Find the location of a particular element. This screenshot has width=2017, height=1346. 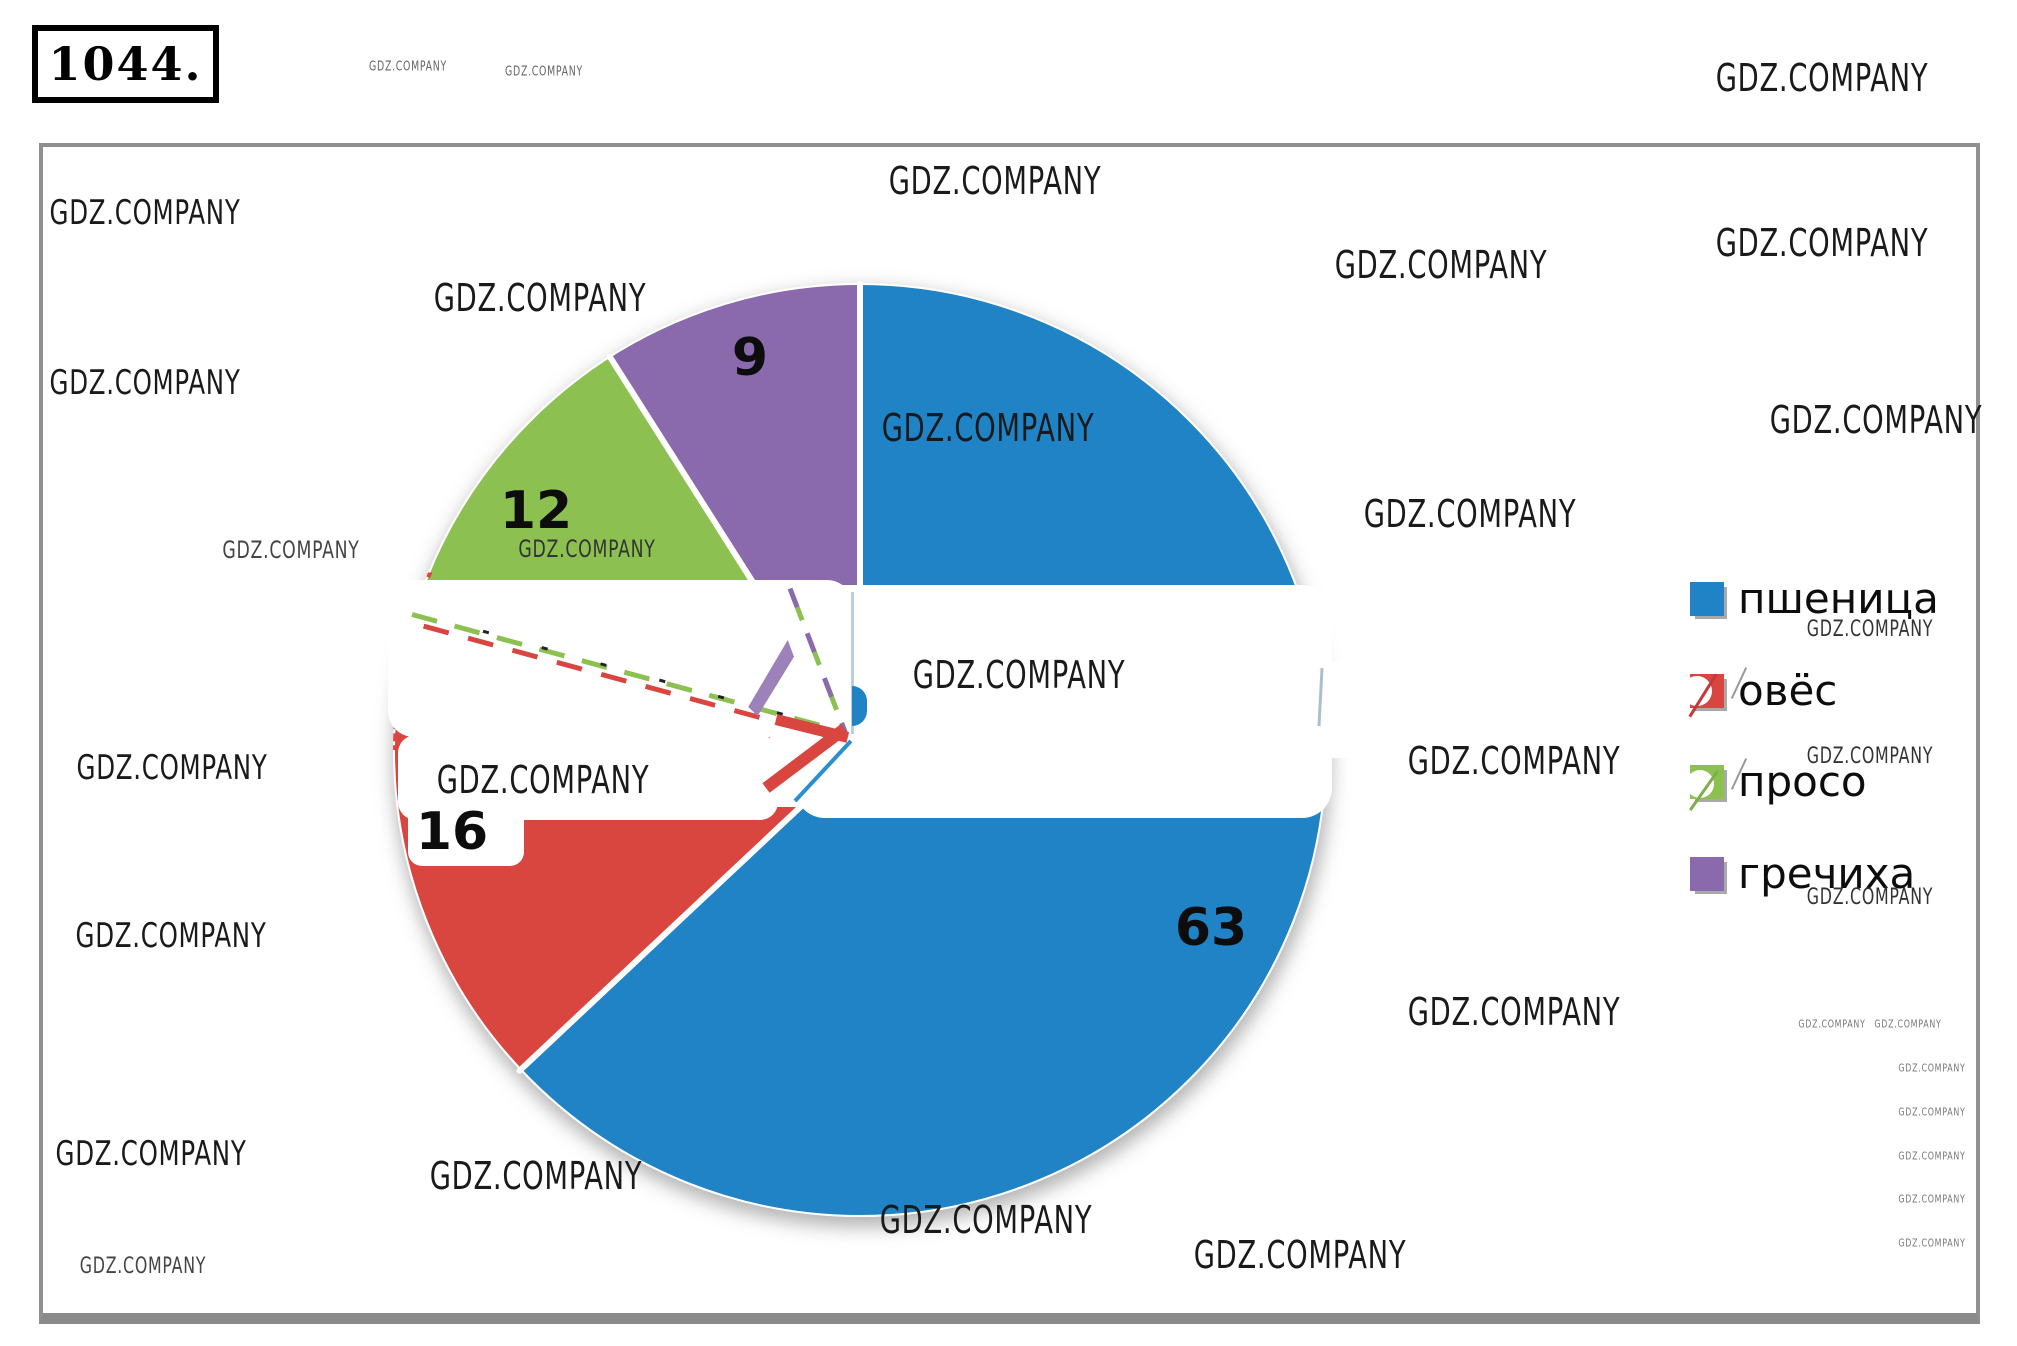

legend-item-buckwheat: гречиха is located at coordinates (1802, 874).